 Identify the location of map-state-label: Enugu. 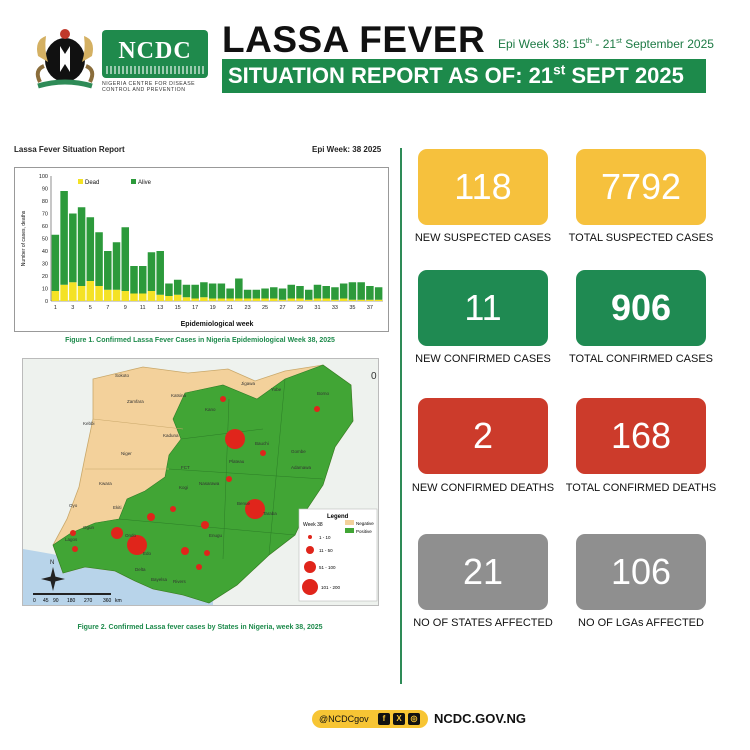
(216, 535).